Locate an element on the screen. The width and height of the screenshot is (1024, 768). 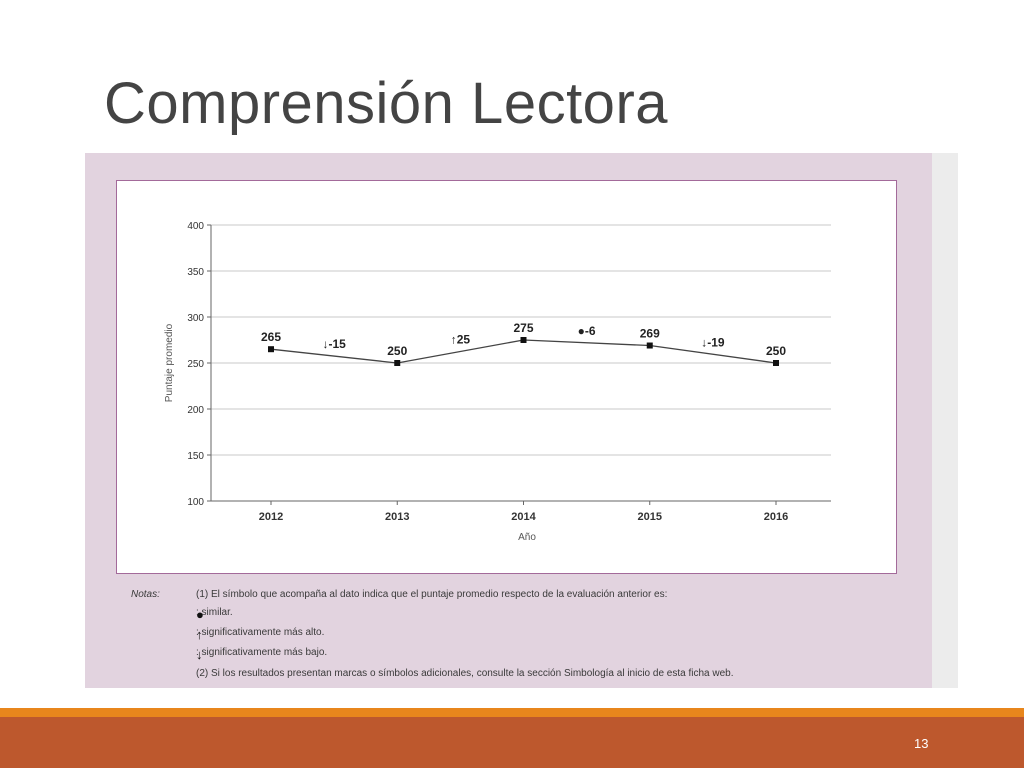
legend-lower-text: : significativamente más bajo. is located at coordinates (262, 652).